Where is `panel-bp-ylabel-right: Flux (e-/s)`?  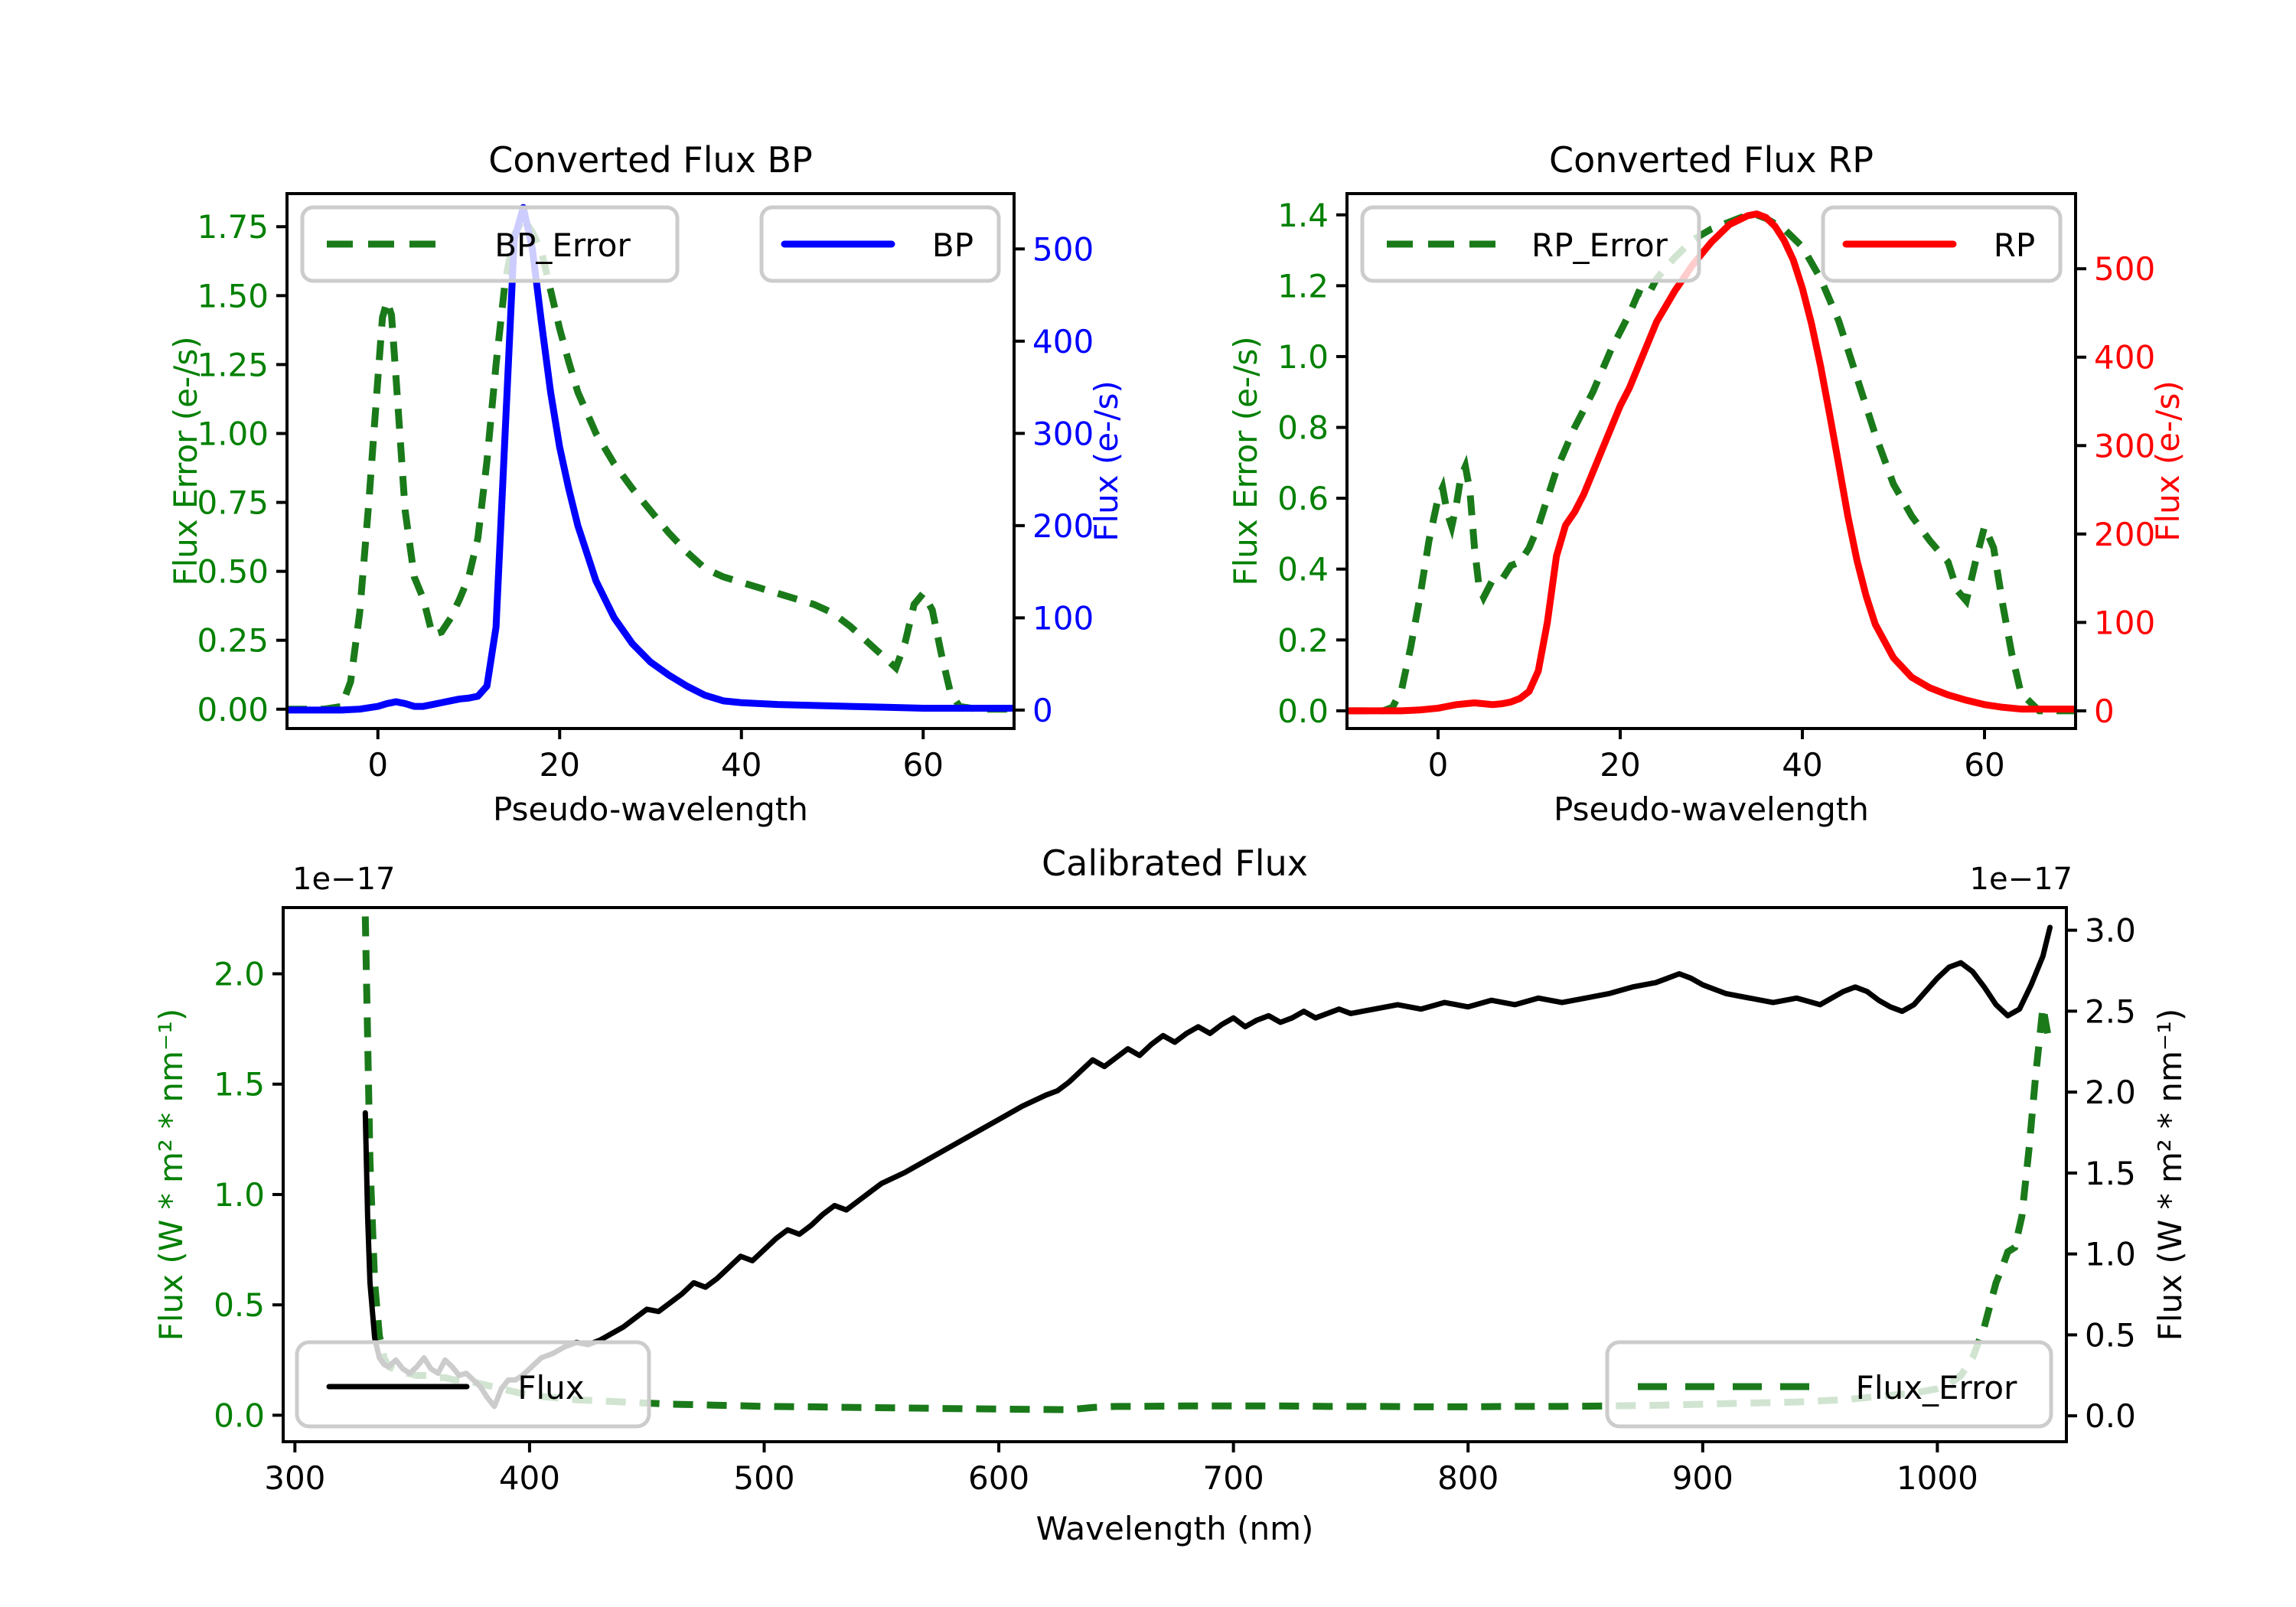 panel-bp-ylabel-right: Flux (e-/s) is located at coordinates (1106, 460).